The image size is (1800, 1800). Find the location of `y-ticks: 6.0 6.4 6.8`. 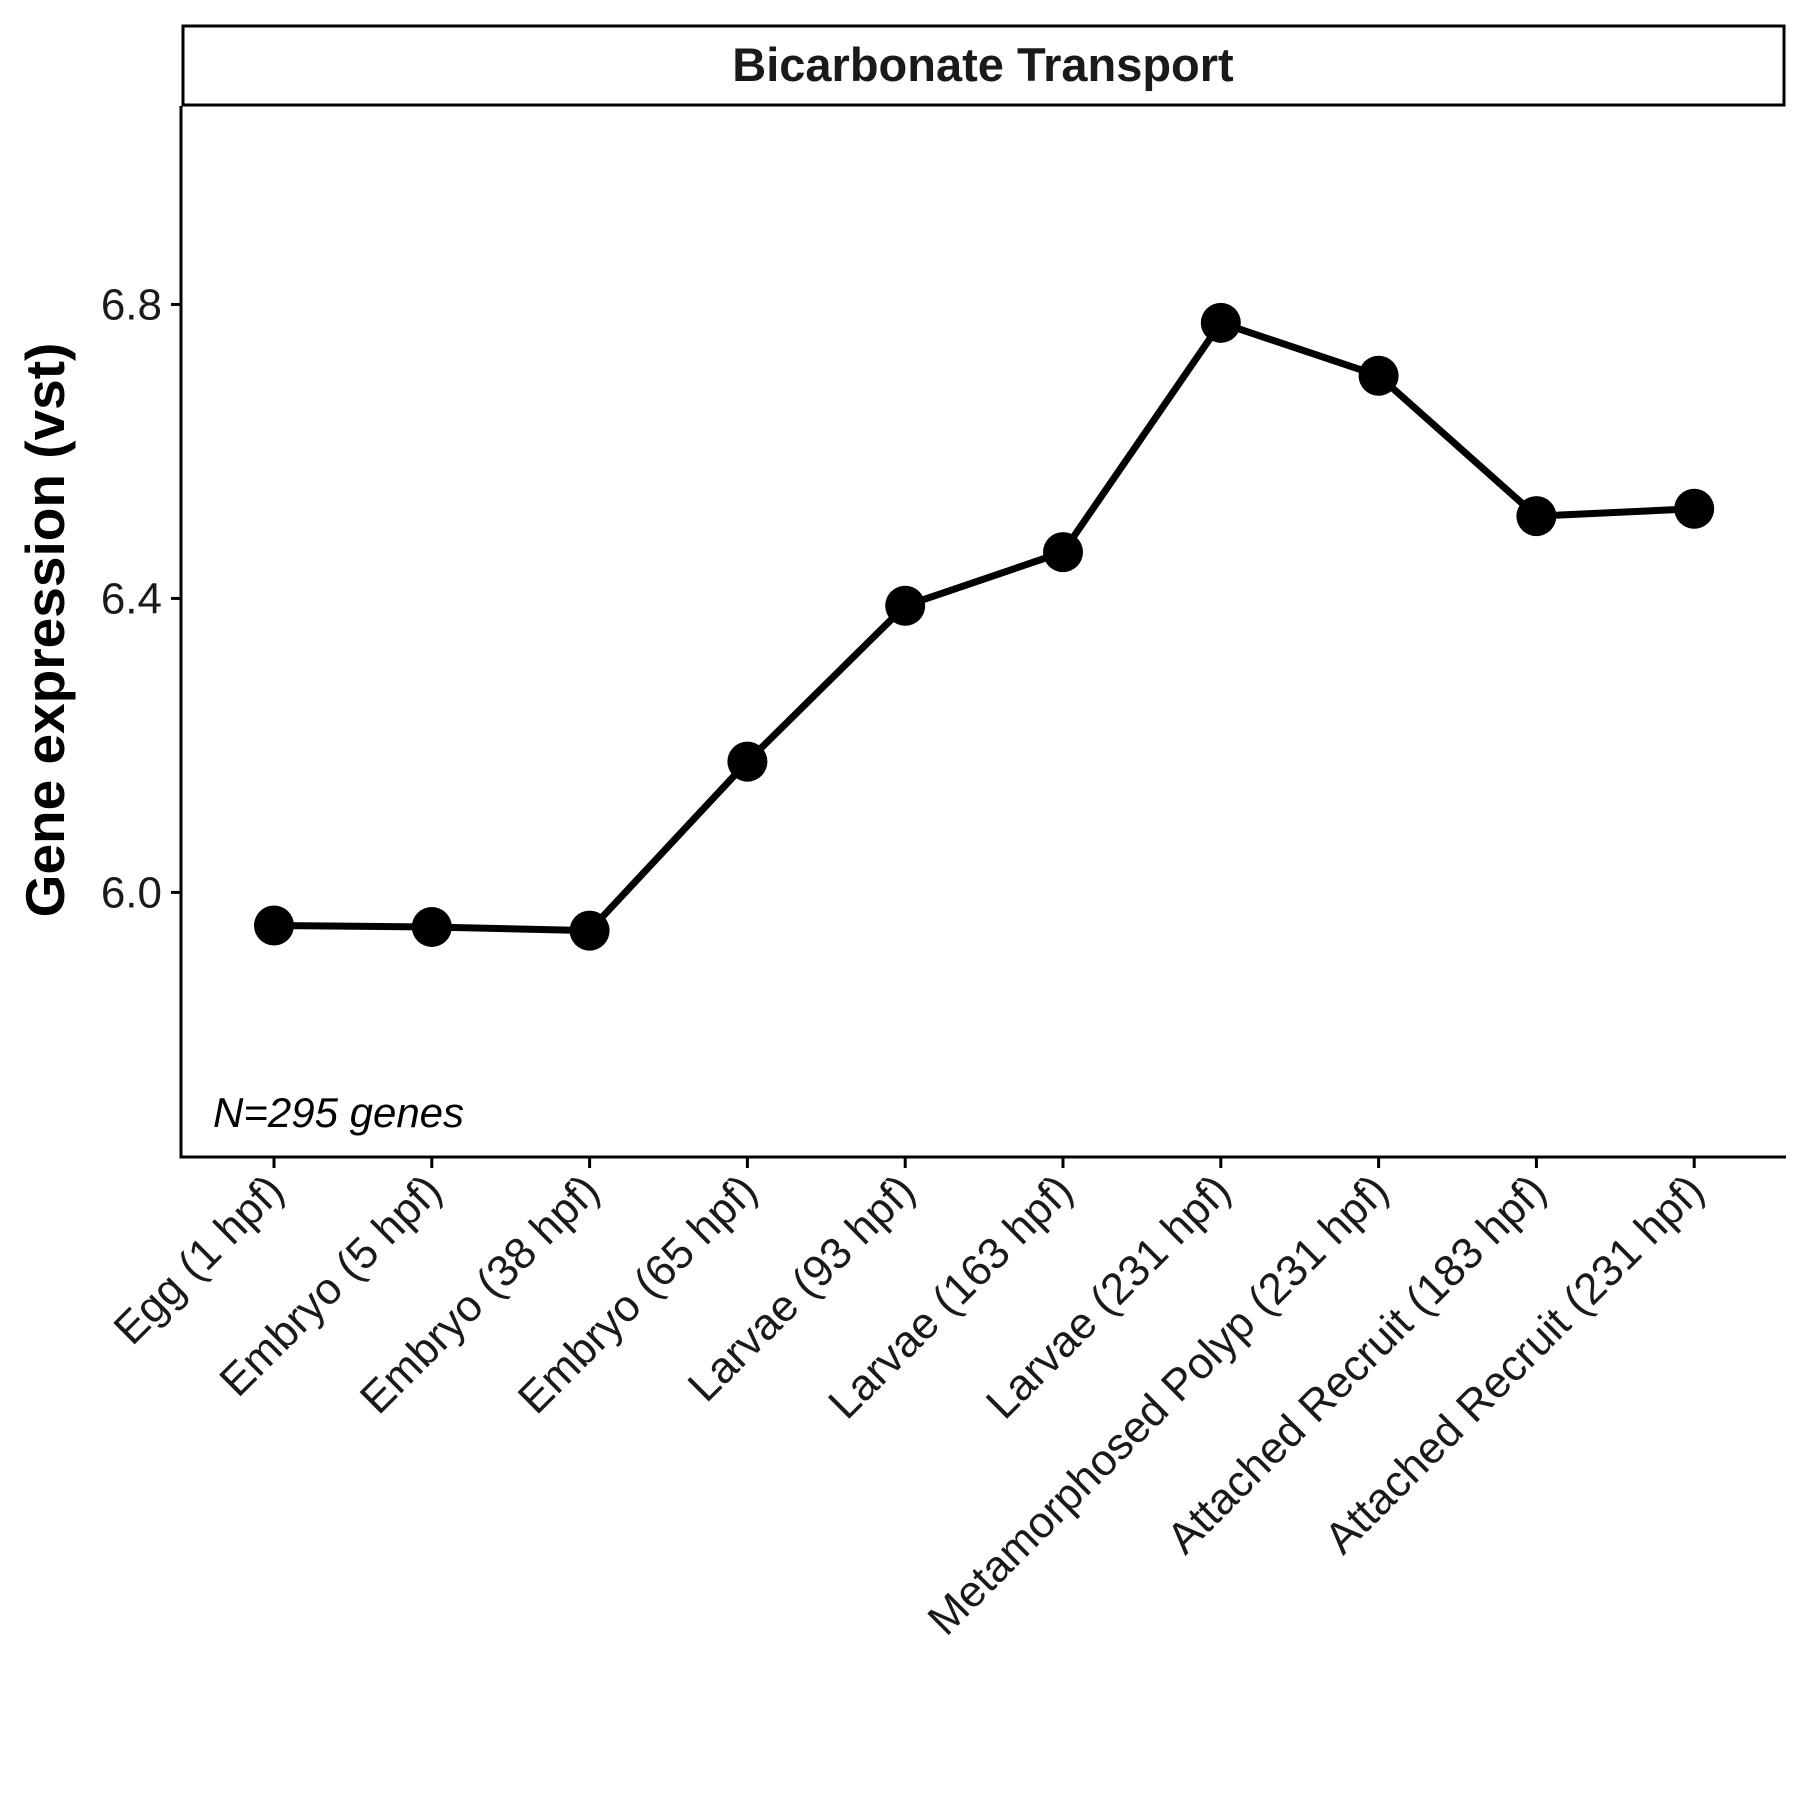

y-ticks: 6.0 6.4 6.8 is located at coordinates (141, 598).